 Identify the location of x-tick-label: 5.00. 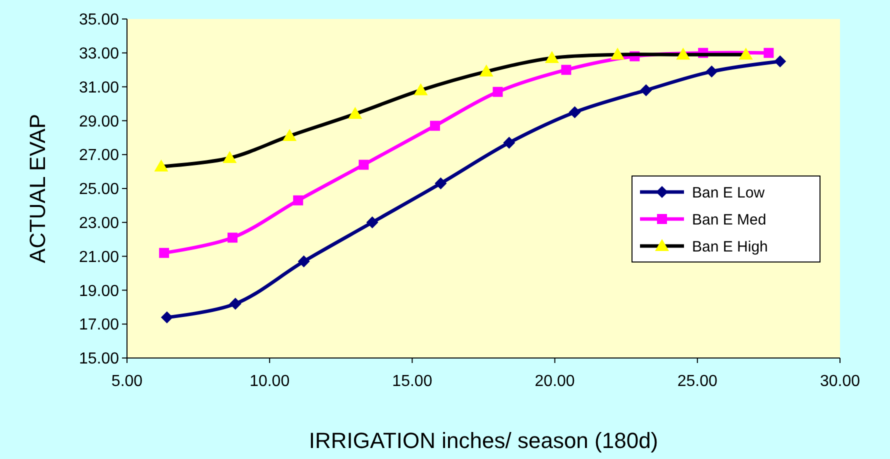
(127, 381).